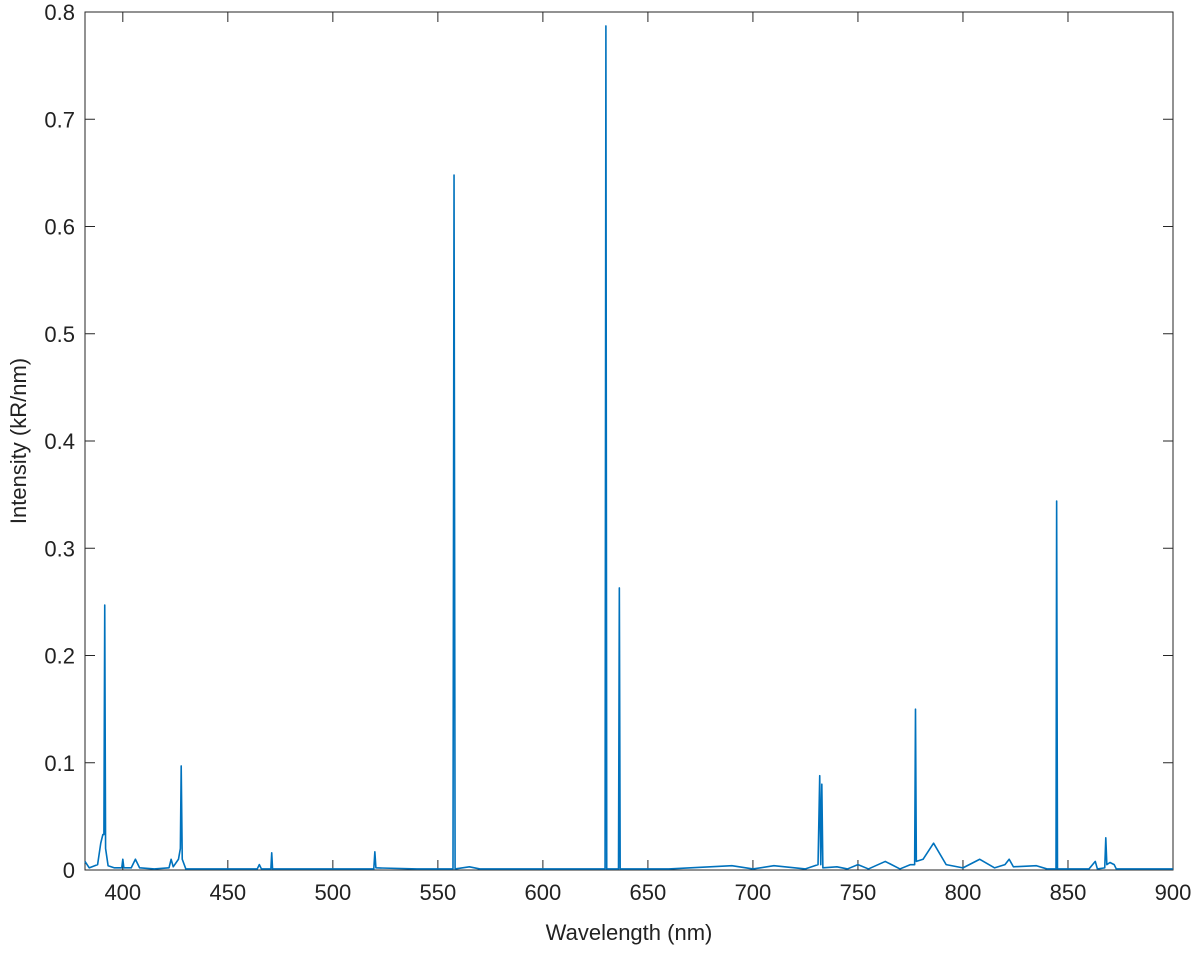 Image resolution: width=1200 pixels, height=960 pixels. What do you see at coordinates (59, 548) in the screenshot?
I see `y-tick-label: 0.3` at bounding box center [59, 548].